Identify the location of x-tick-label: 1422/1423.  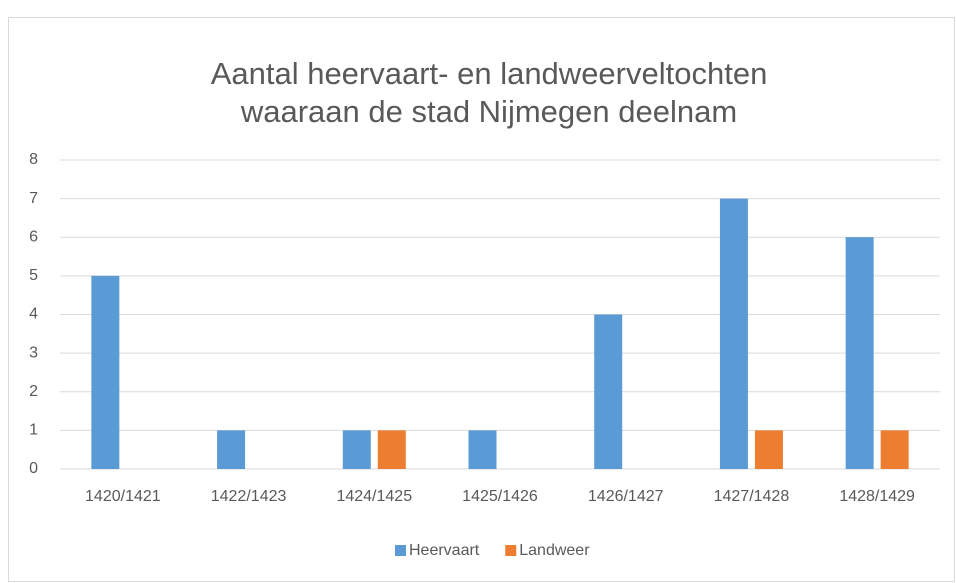
(249, 496).